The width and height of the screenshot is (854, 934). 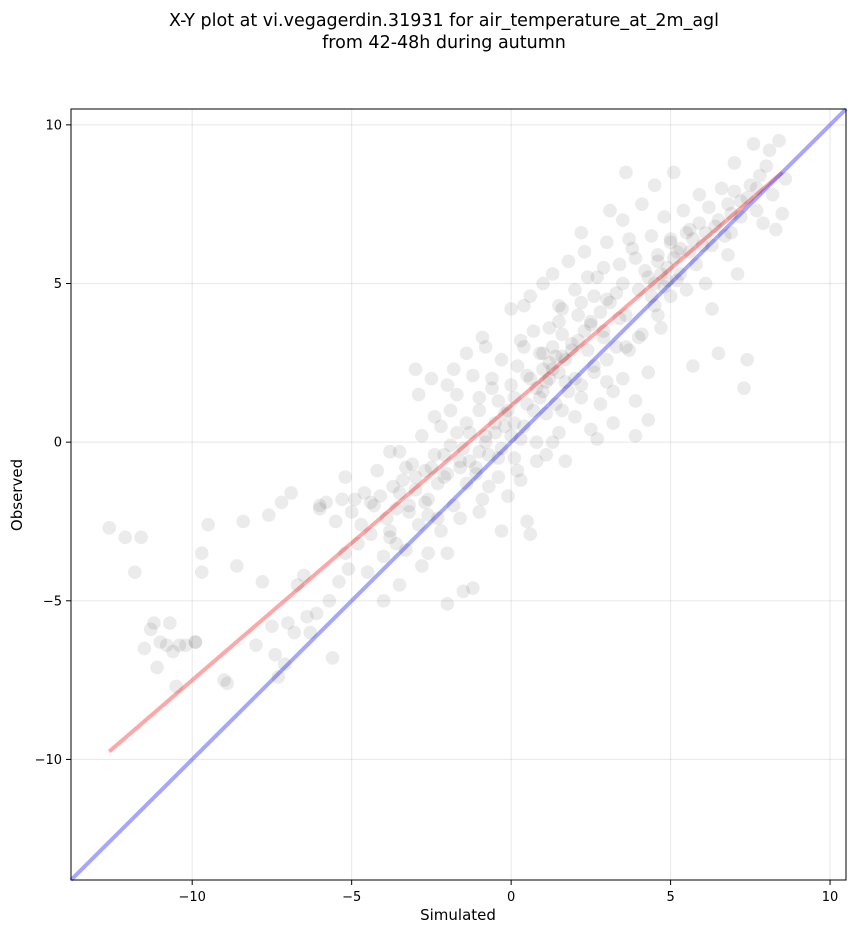 I want to click on y-tick-label-3: 5, so click(x=58, y=284).